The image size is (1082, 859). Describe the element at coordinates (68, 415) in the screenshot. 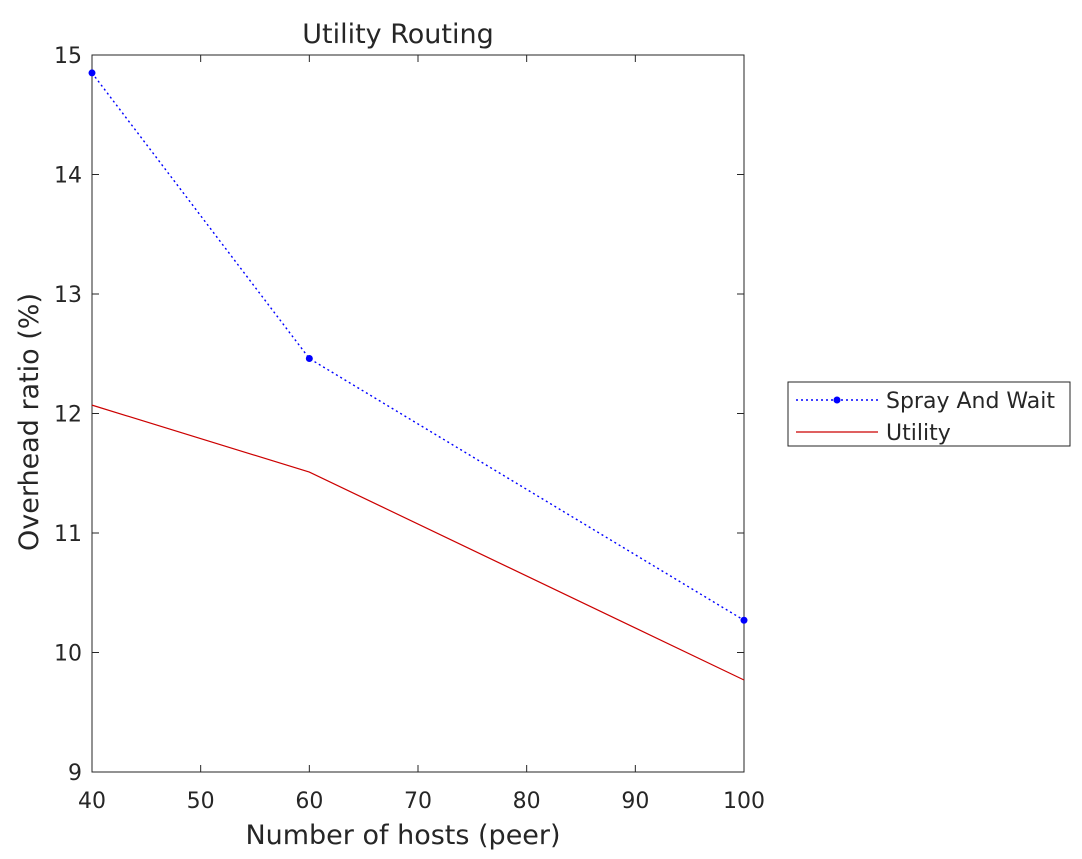

I see `y-tick-label: 12` at that location.